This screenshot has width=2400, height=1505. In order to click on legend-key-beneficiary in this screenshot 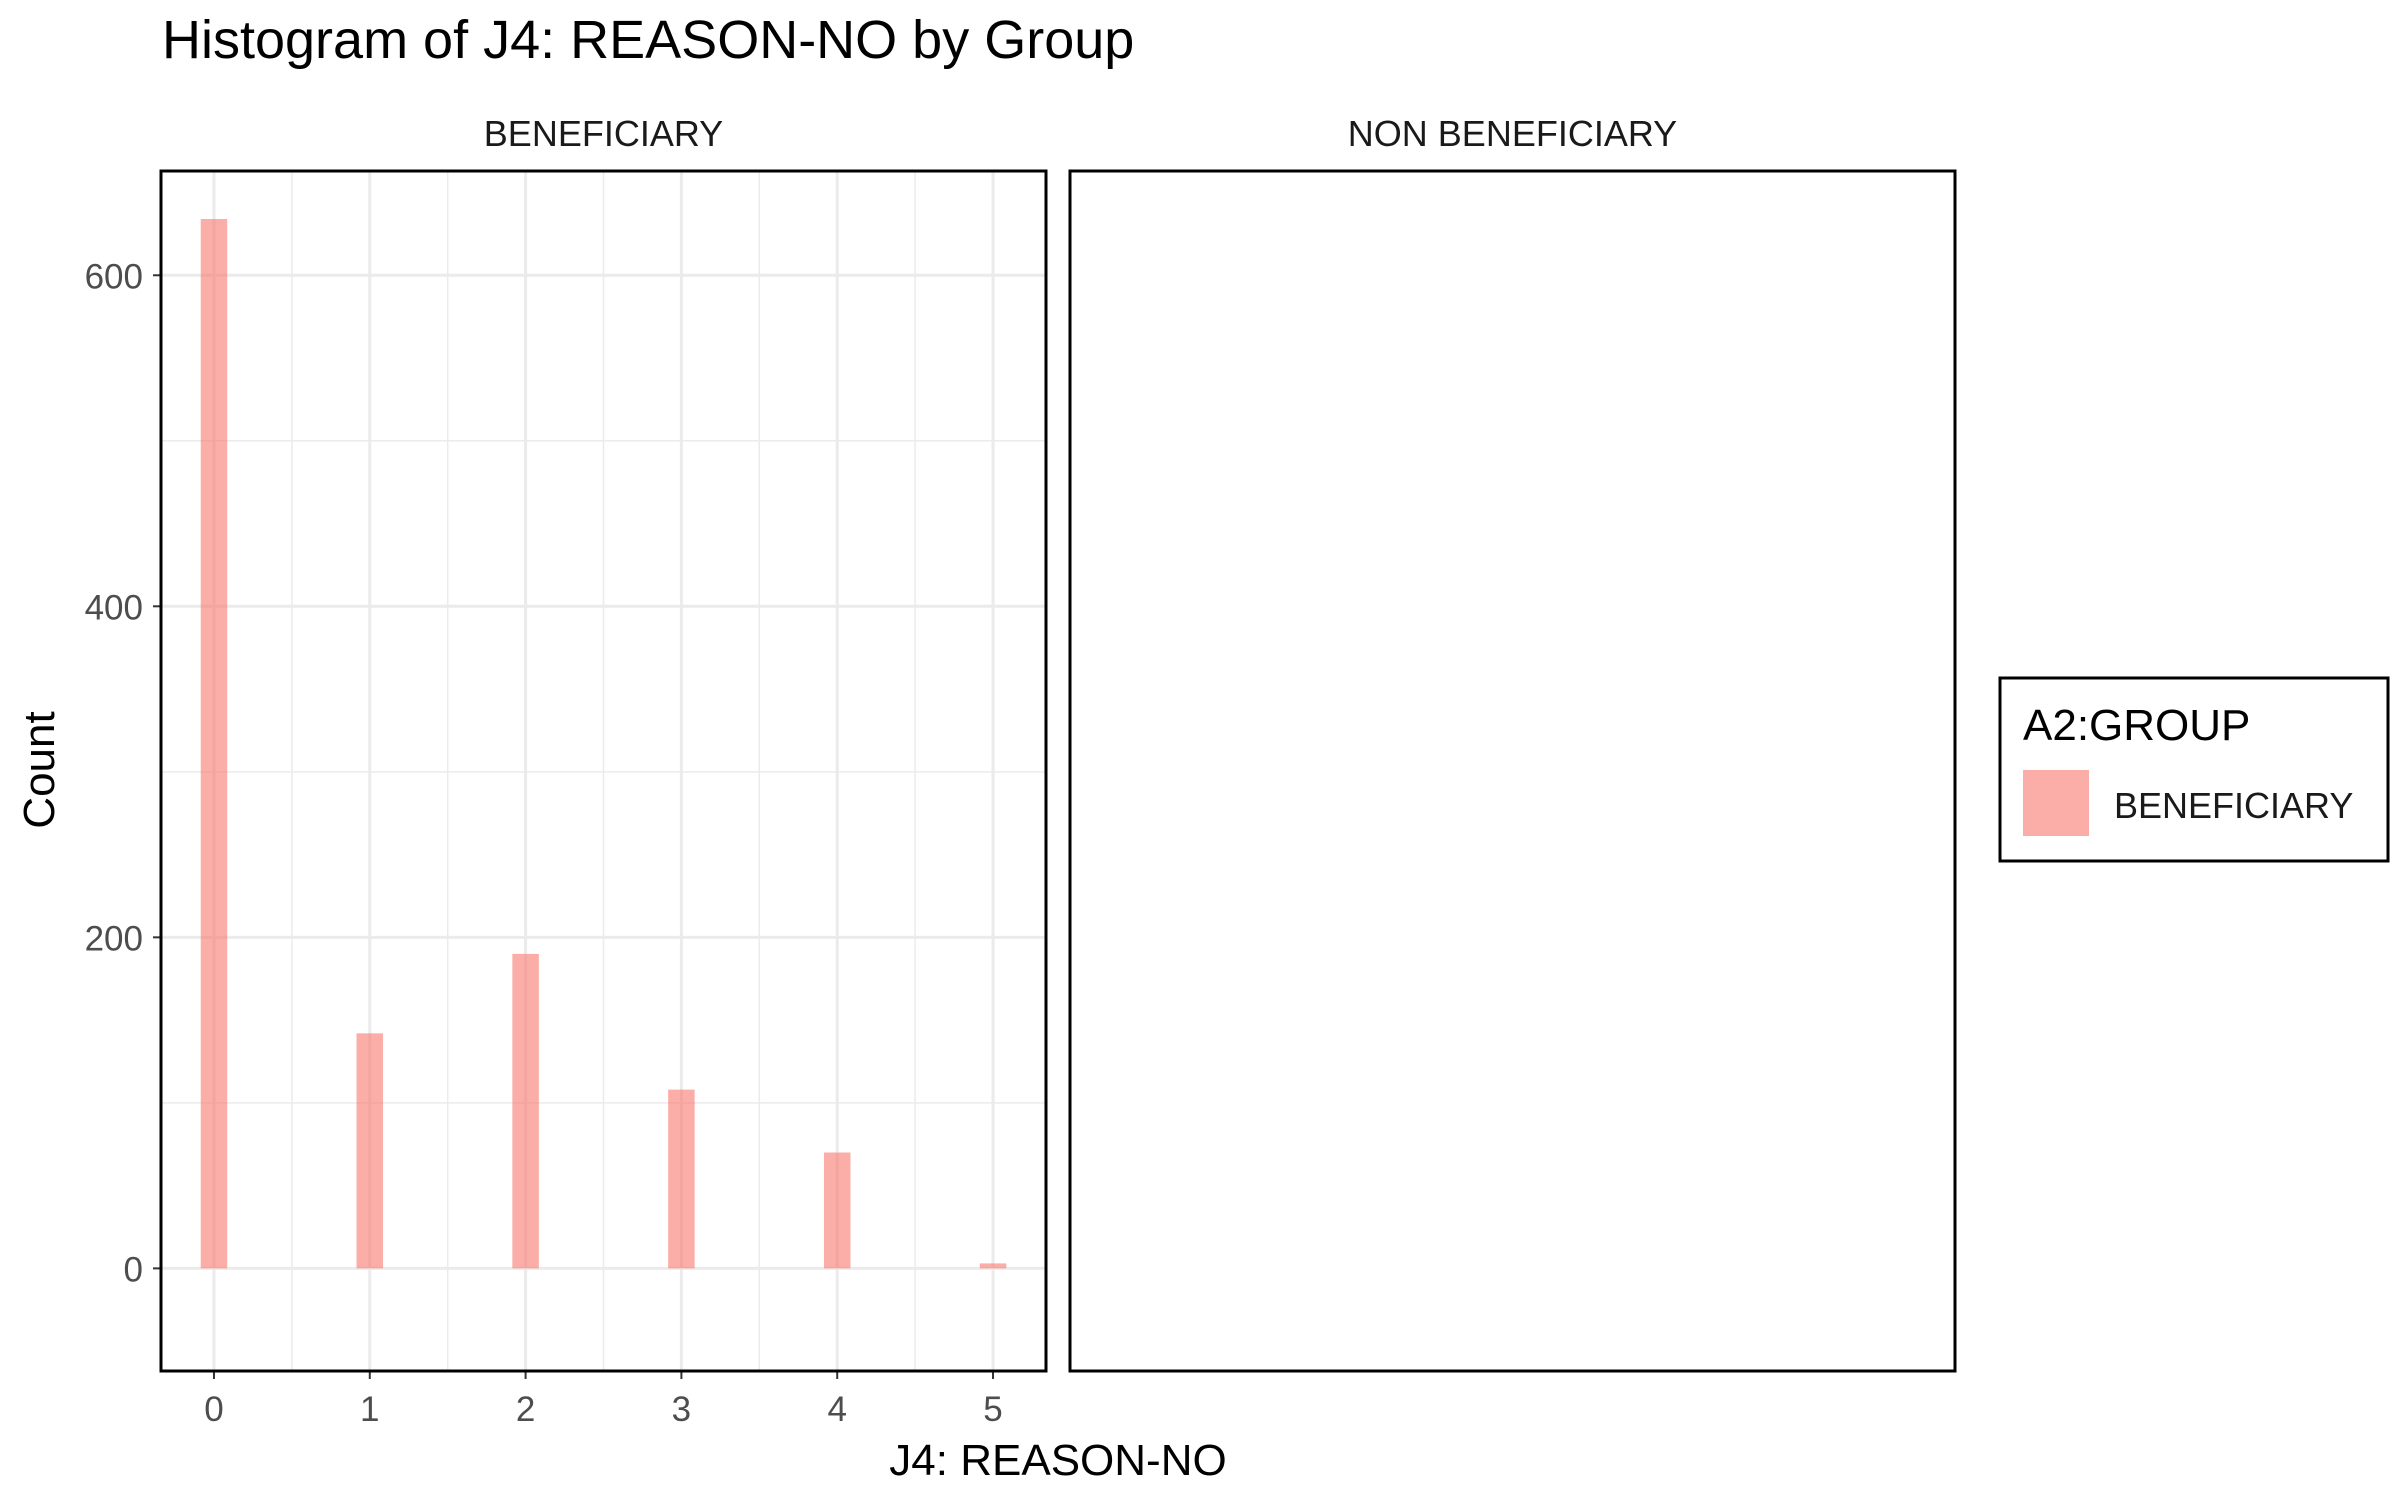, I will do `click(2056, 803)`.